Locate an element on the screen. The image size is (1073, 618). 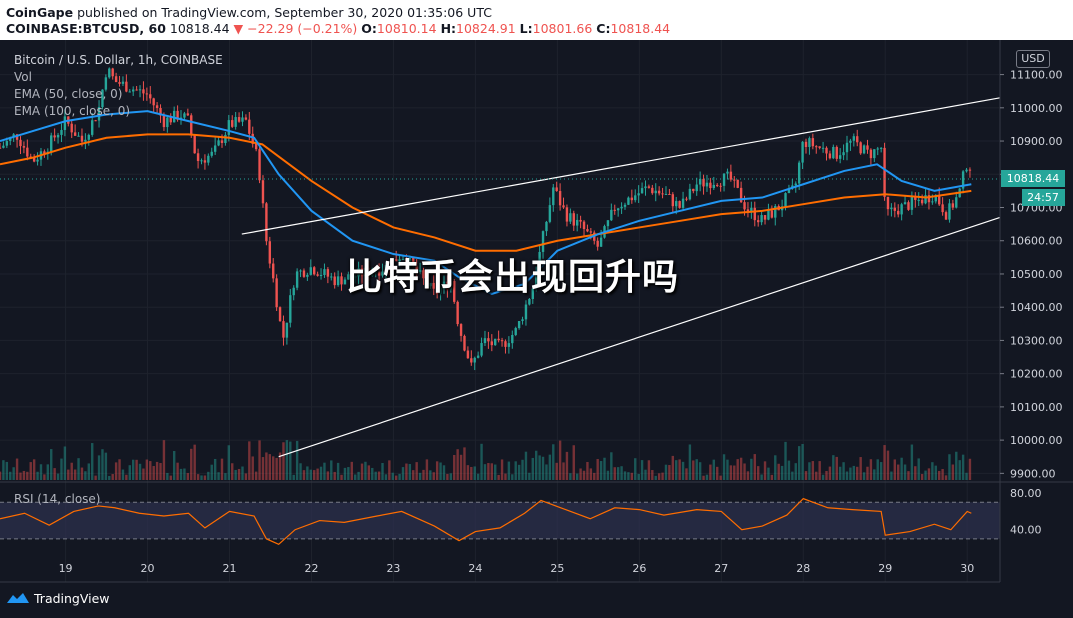
symbol: COINBASE:BTCUSD, 60 is located at coordinates (86, 28).